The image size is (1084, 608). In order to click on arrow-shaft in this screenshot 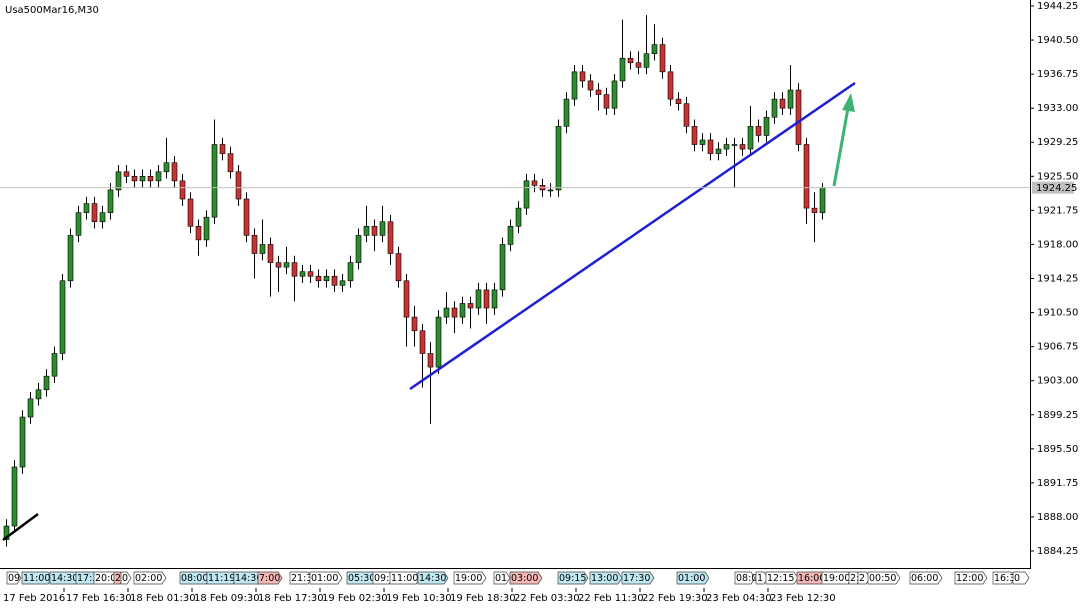, I will do `click(841, 147)`.